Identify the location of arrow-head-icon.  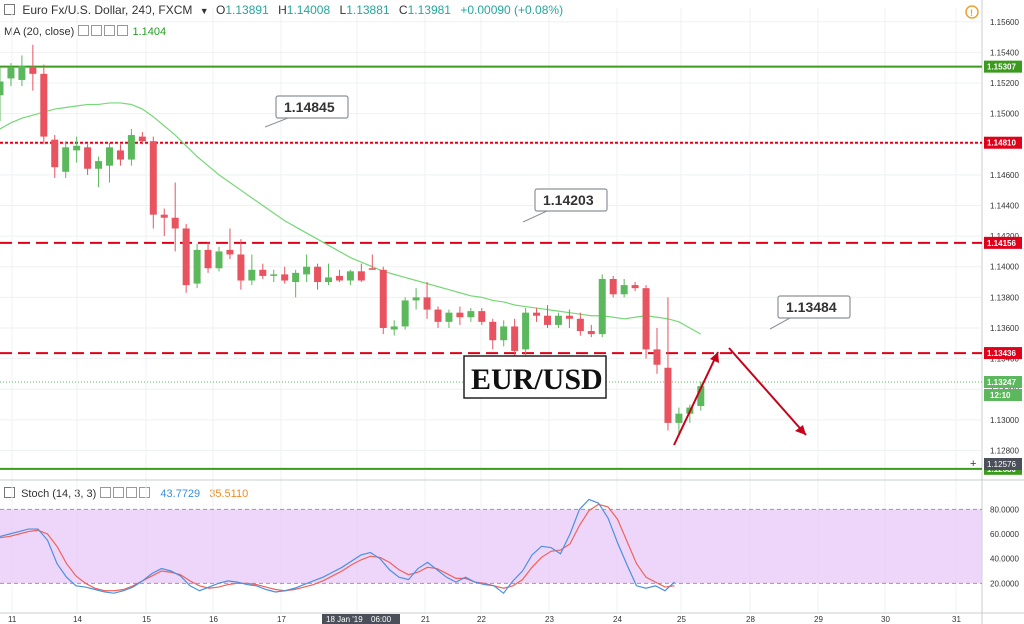
(714, 357).